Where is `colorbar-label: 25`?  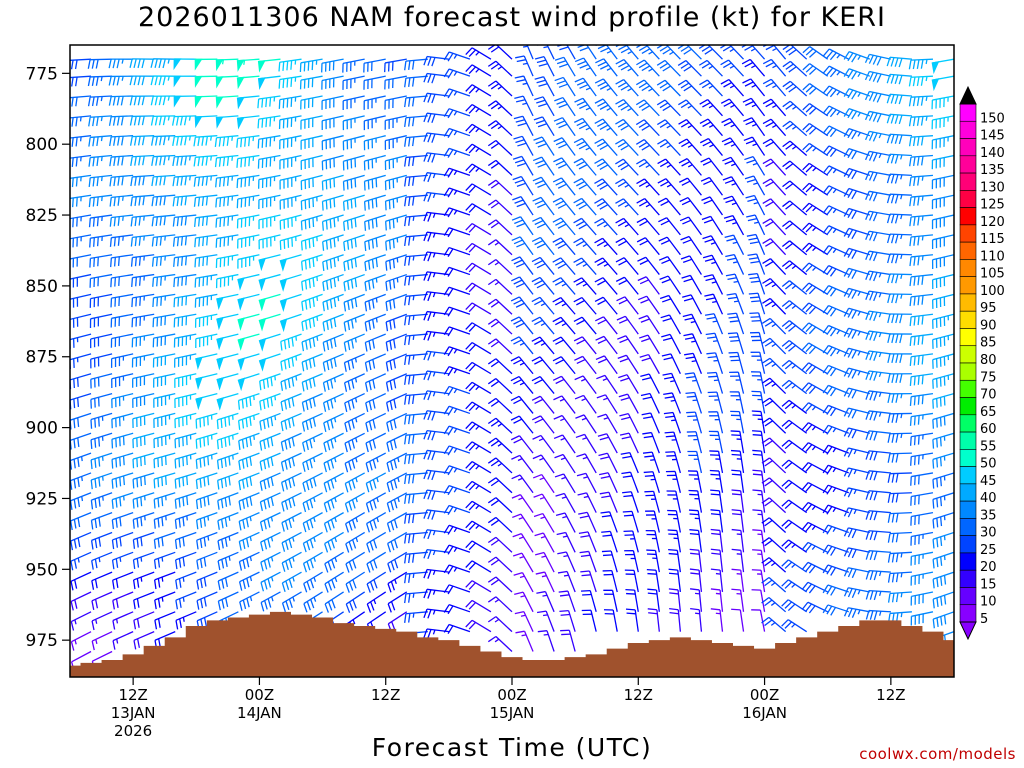
colorbar-label: 25 is located at coordinates (988, 550).